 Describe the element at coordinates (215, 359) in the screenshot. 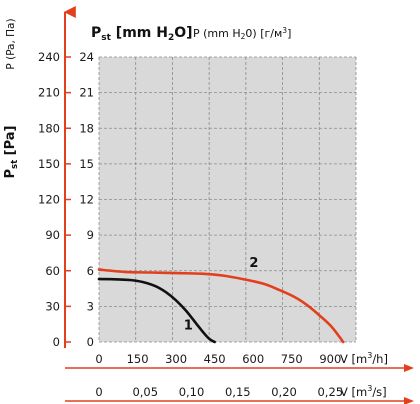

I see `x-tick-label: 450` at that location.